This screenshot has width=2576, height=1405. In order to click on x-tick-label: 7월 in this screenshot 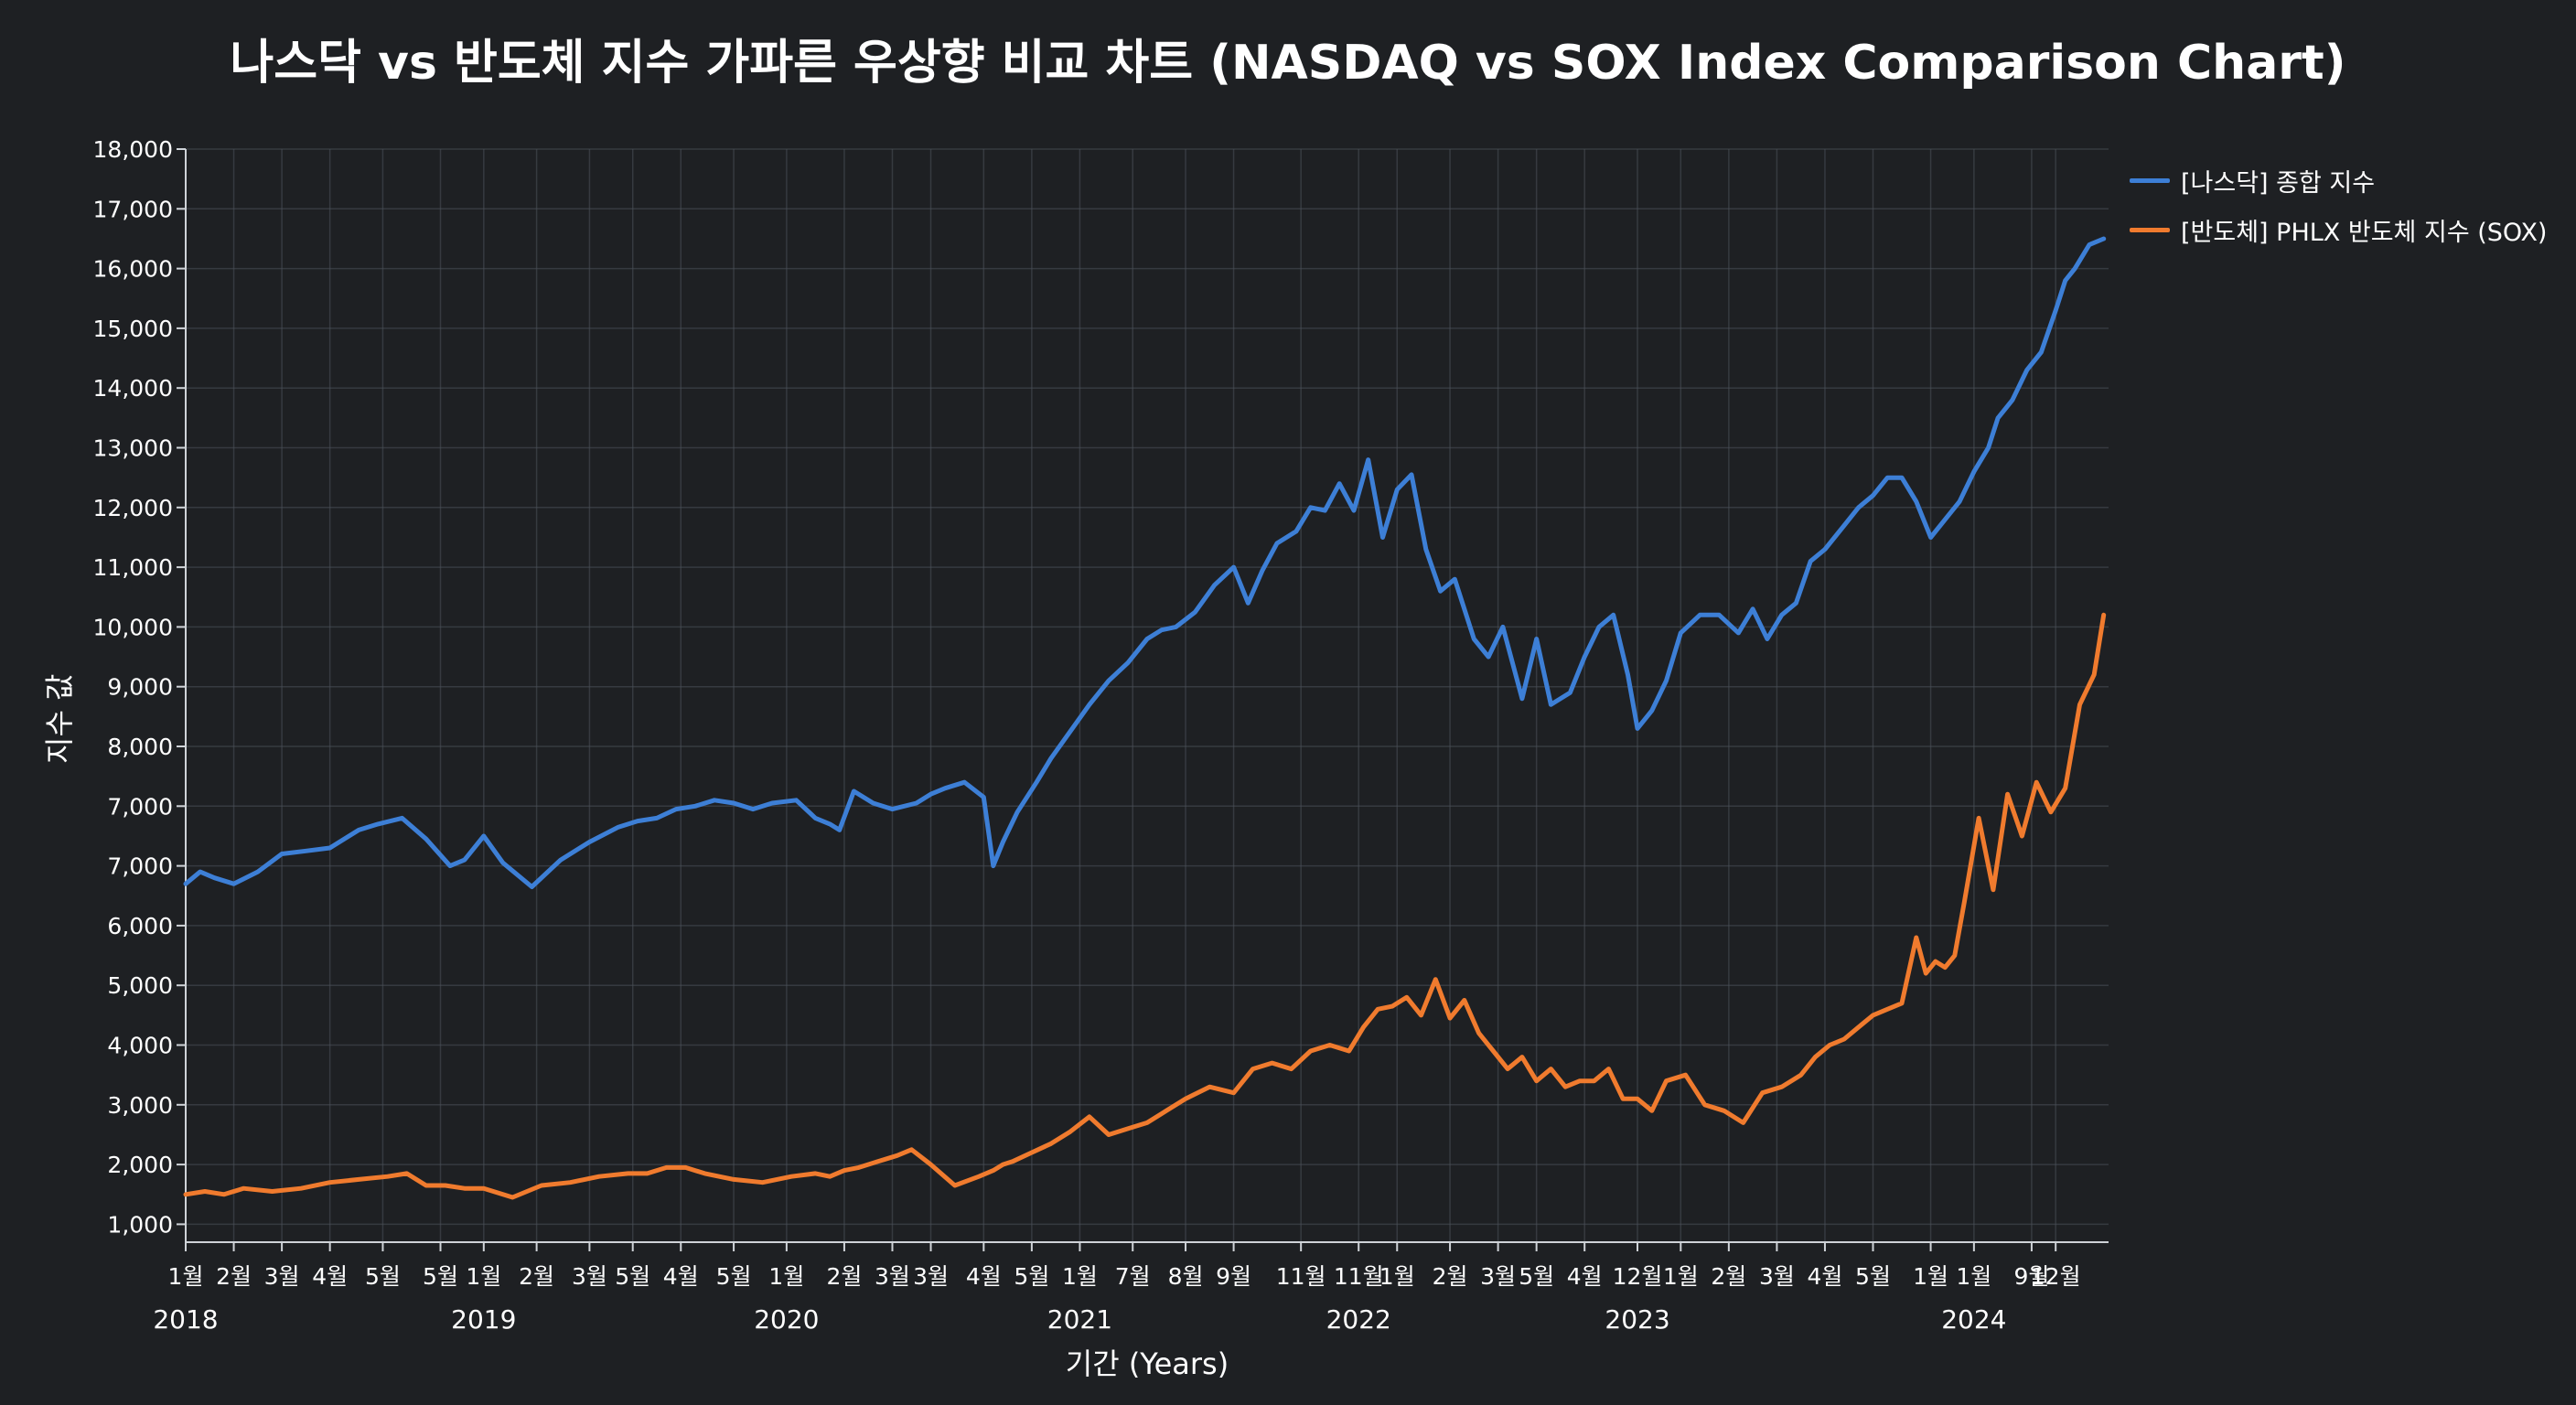, I will do `click(1133, 1277)`.